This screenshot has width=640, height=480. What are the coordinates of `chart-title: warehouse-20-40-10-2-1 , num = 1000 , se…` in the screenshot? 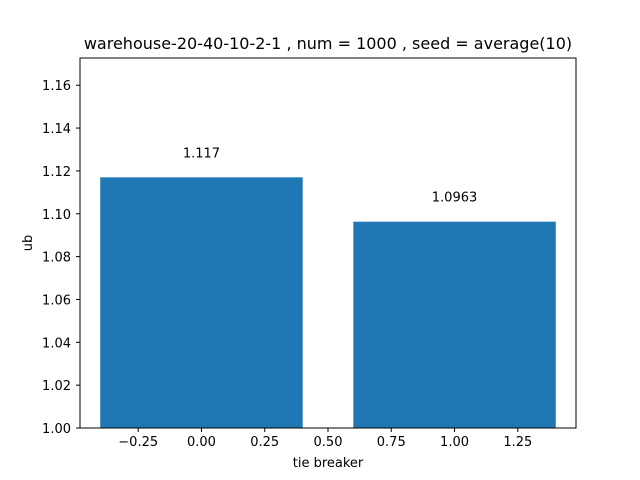 It's located at (328, 43).